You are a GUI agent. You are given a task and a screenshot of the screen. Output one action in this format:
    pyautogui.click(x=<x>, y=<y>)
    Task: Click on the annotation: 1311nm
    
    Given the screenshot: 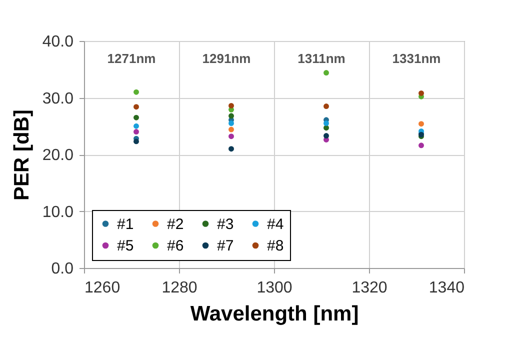 What is the action you would take?
    pyautogui.click(x=322, y=58)
    